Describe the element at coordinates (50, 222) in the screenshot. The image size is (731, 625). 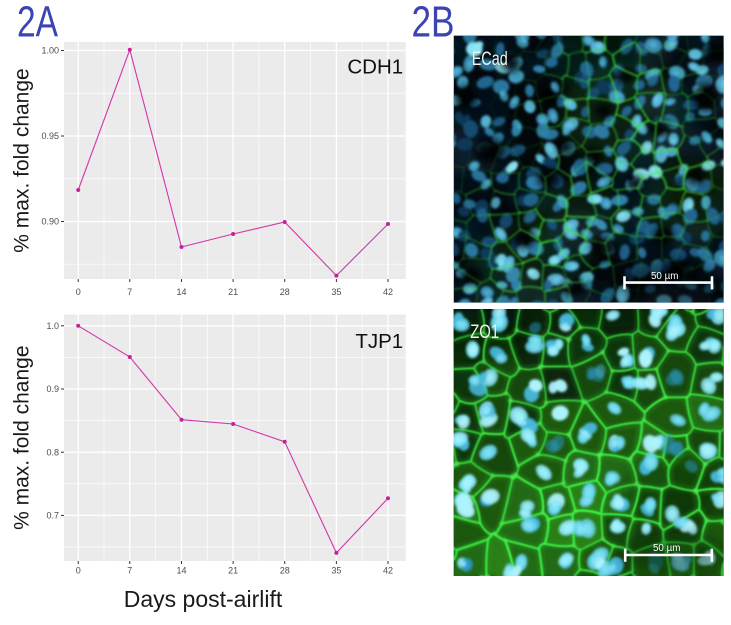
I see `svg-text: 0.90` at that location.